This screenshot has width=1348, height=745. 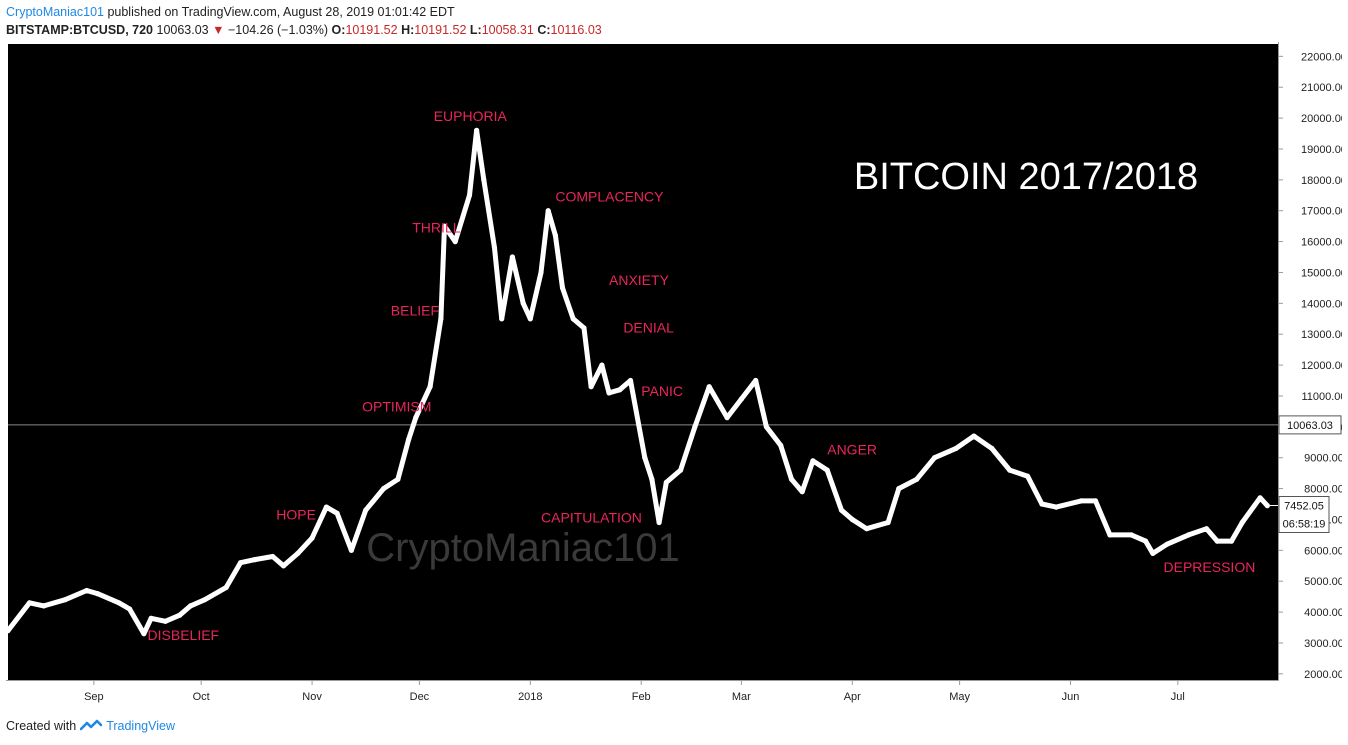 I want to click on last-price-label: 7452.05, so click(x=1304, y=506).